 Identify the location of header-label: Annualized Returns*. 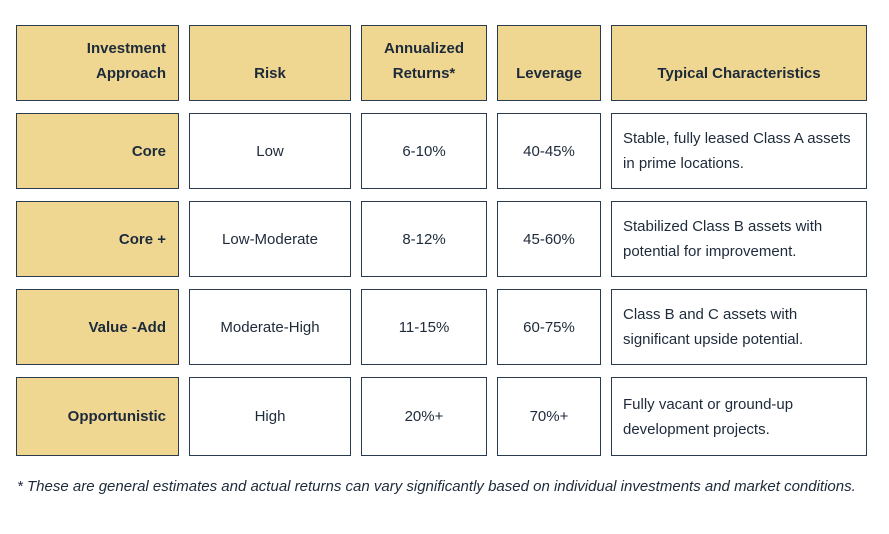
(423, 61).